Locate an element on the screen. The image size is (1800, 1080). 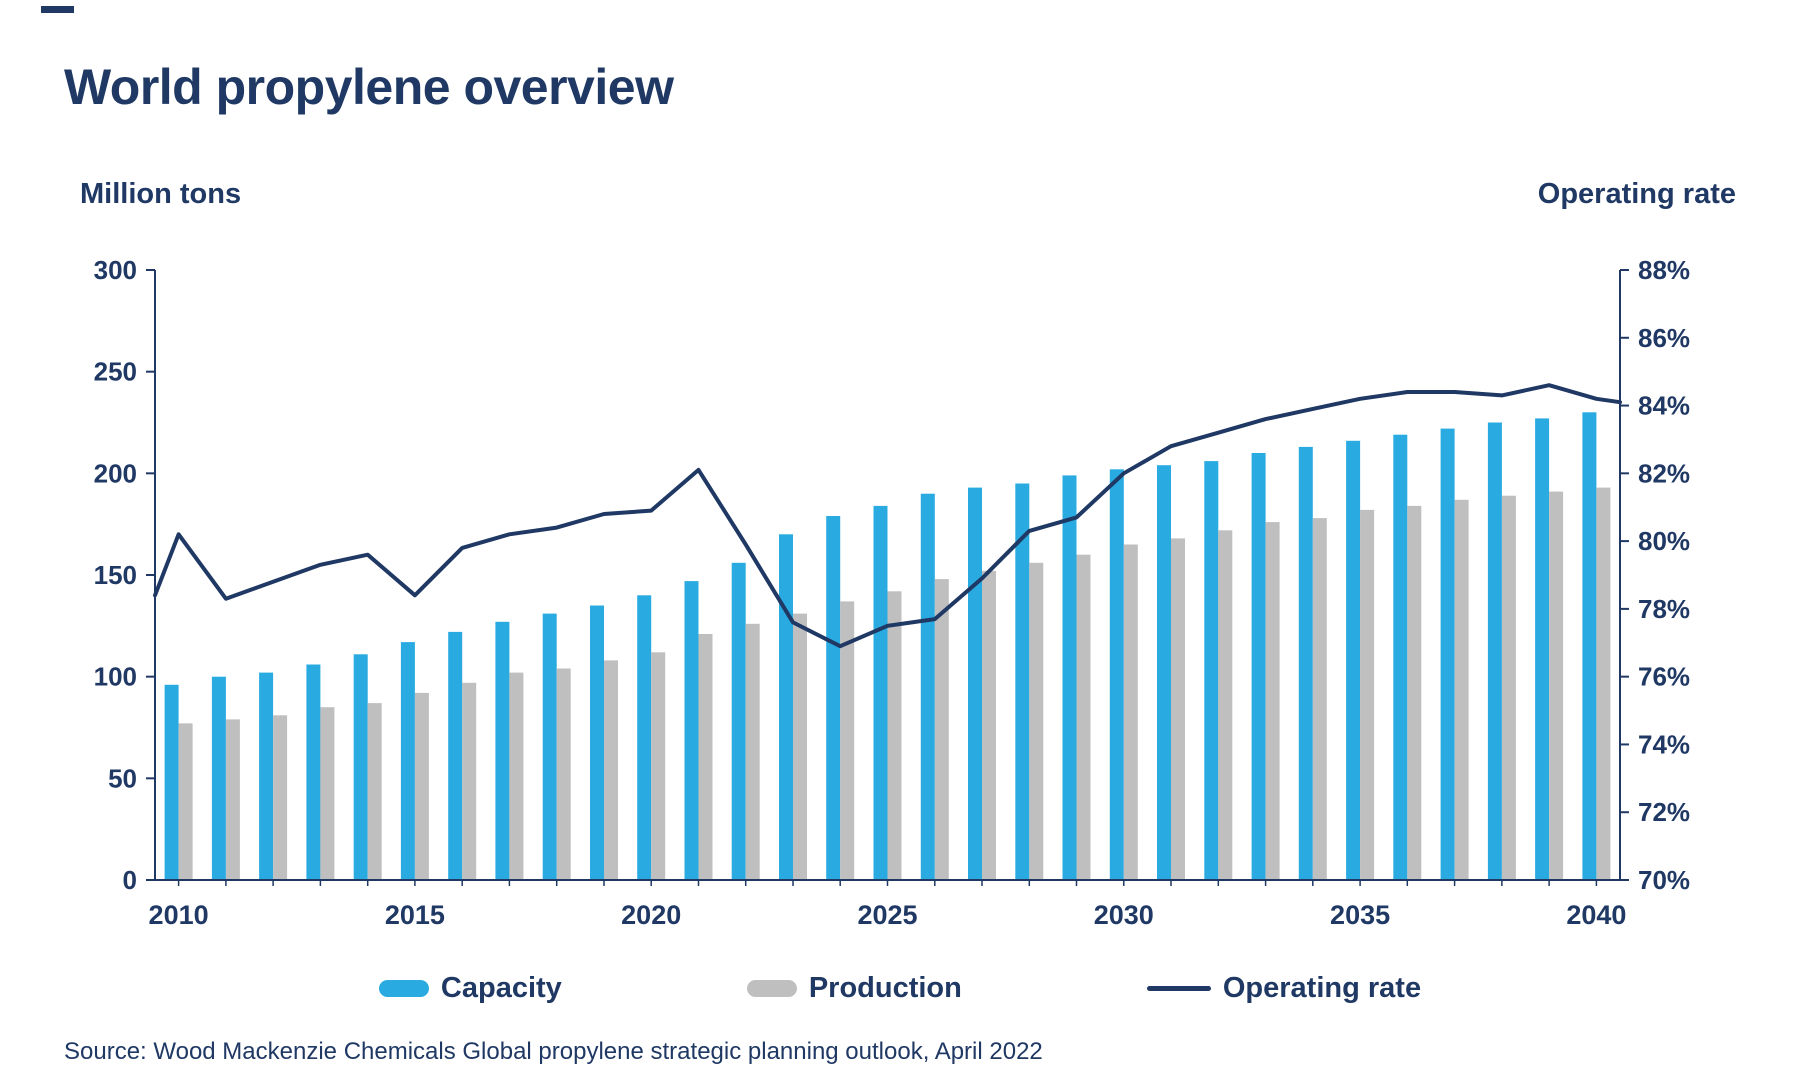
production-legend-swatch is located at coordinates (771, 988).